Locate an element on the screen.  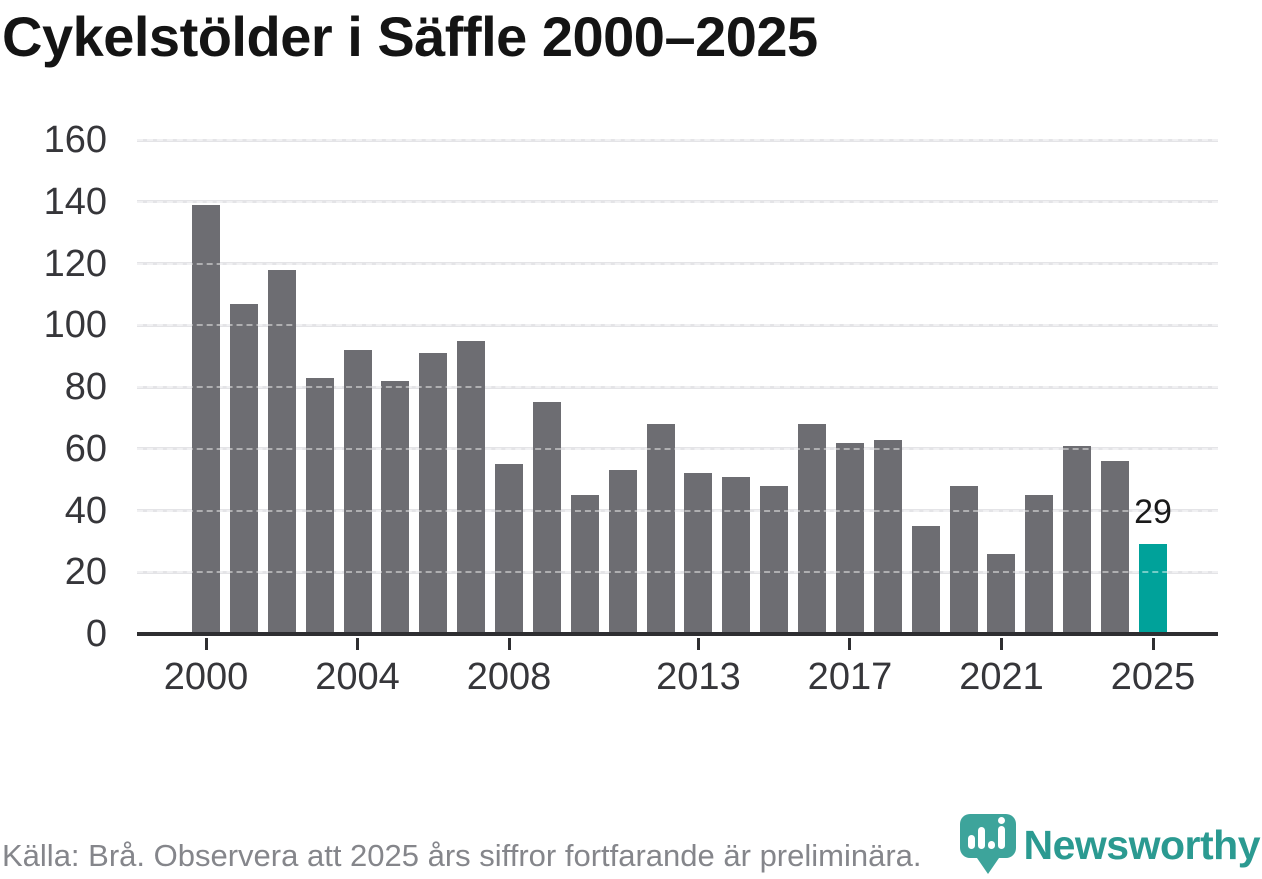
x-tick-label-2008: 2008 is located at coordinates (509, 677).